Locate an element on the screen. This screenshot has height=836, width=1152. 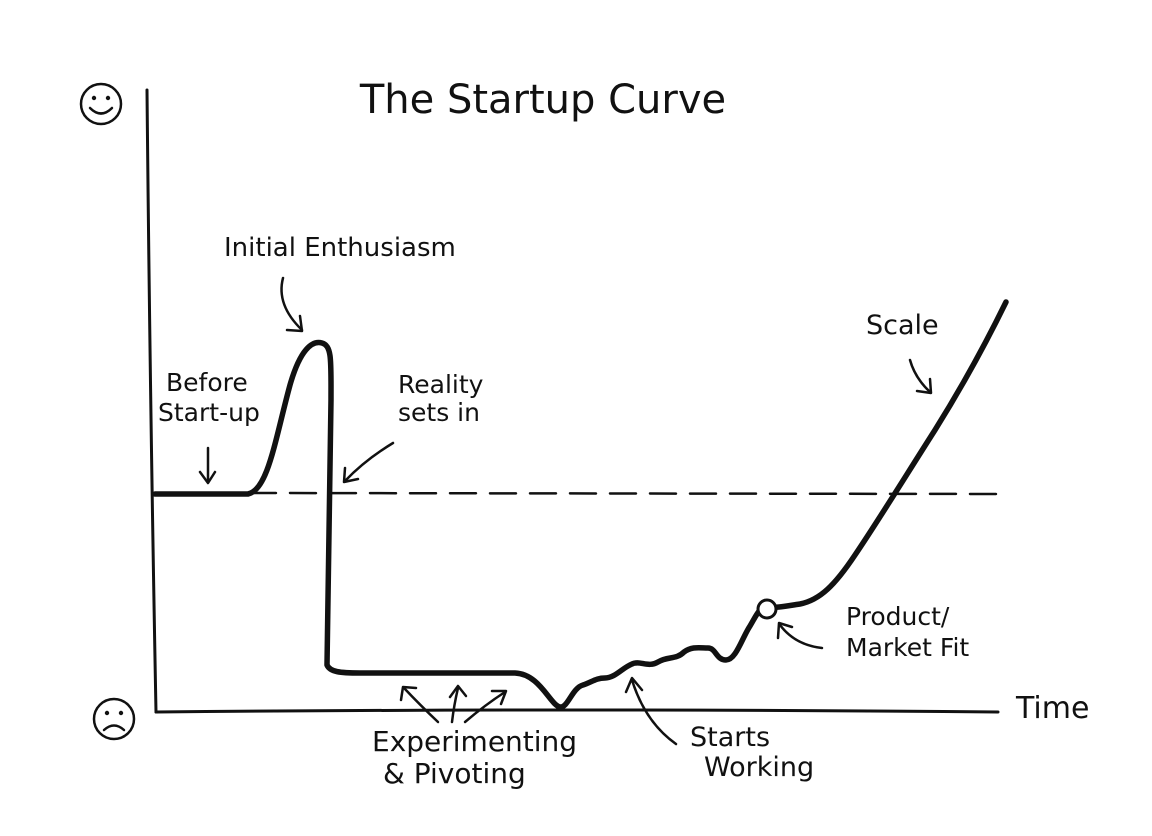
scale-label: Scale is located at coordinates (902, 325).